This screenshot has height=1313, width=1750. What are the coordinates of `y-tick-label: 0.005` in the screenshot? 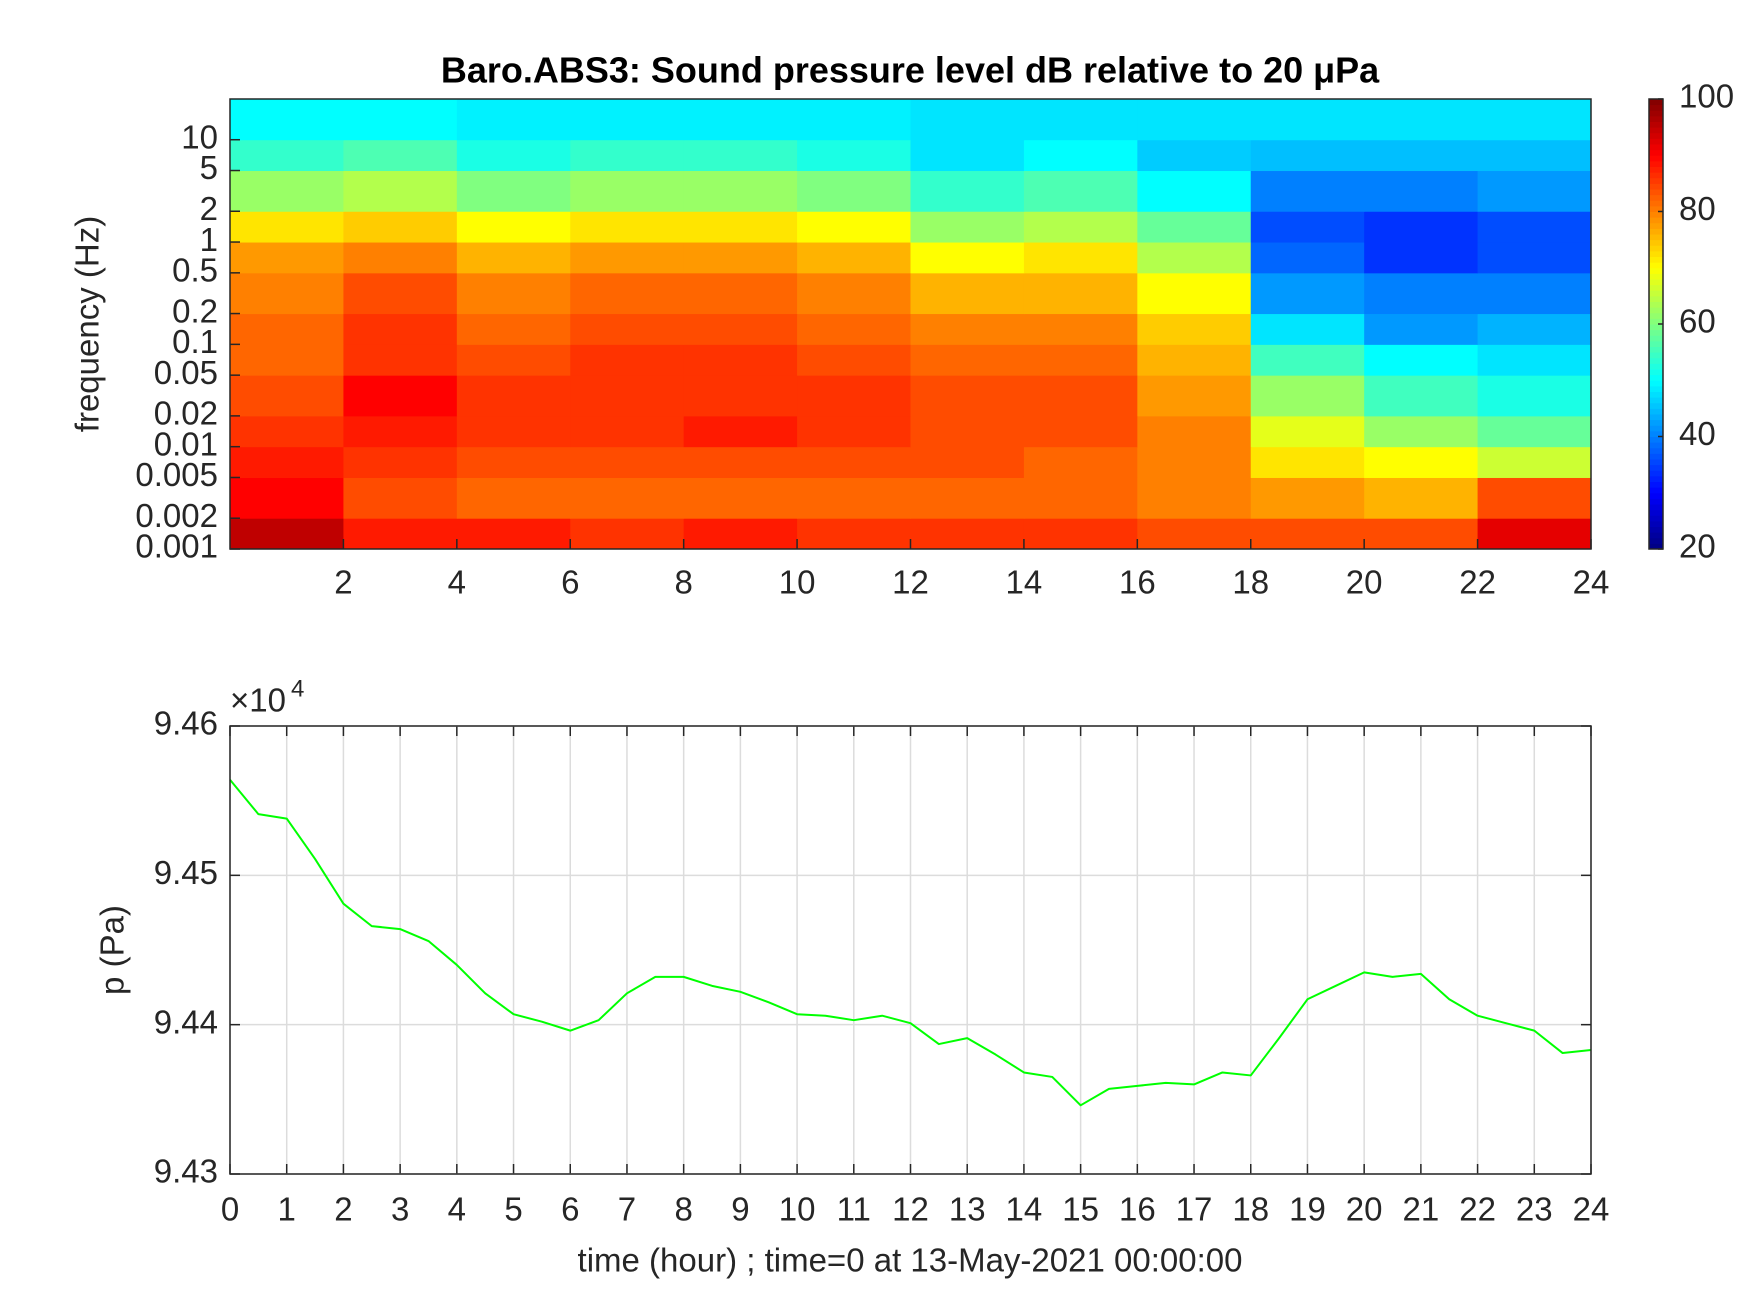 It's located at (176, 474).